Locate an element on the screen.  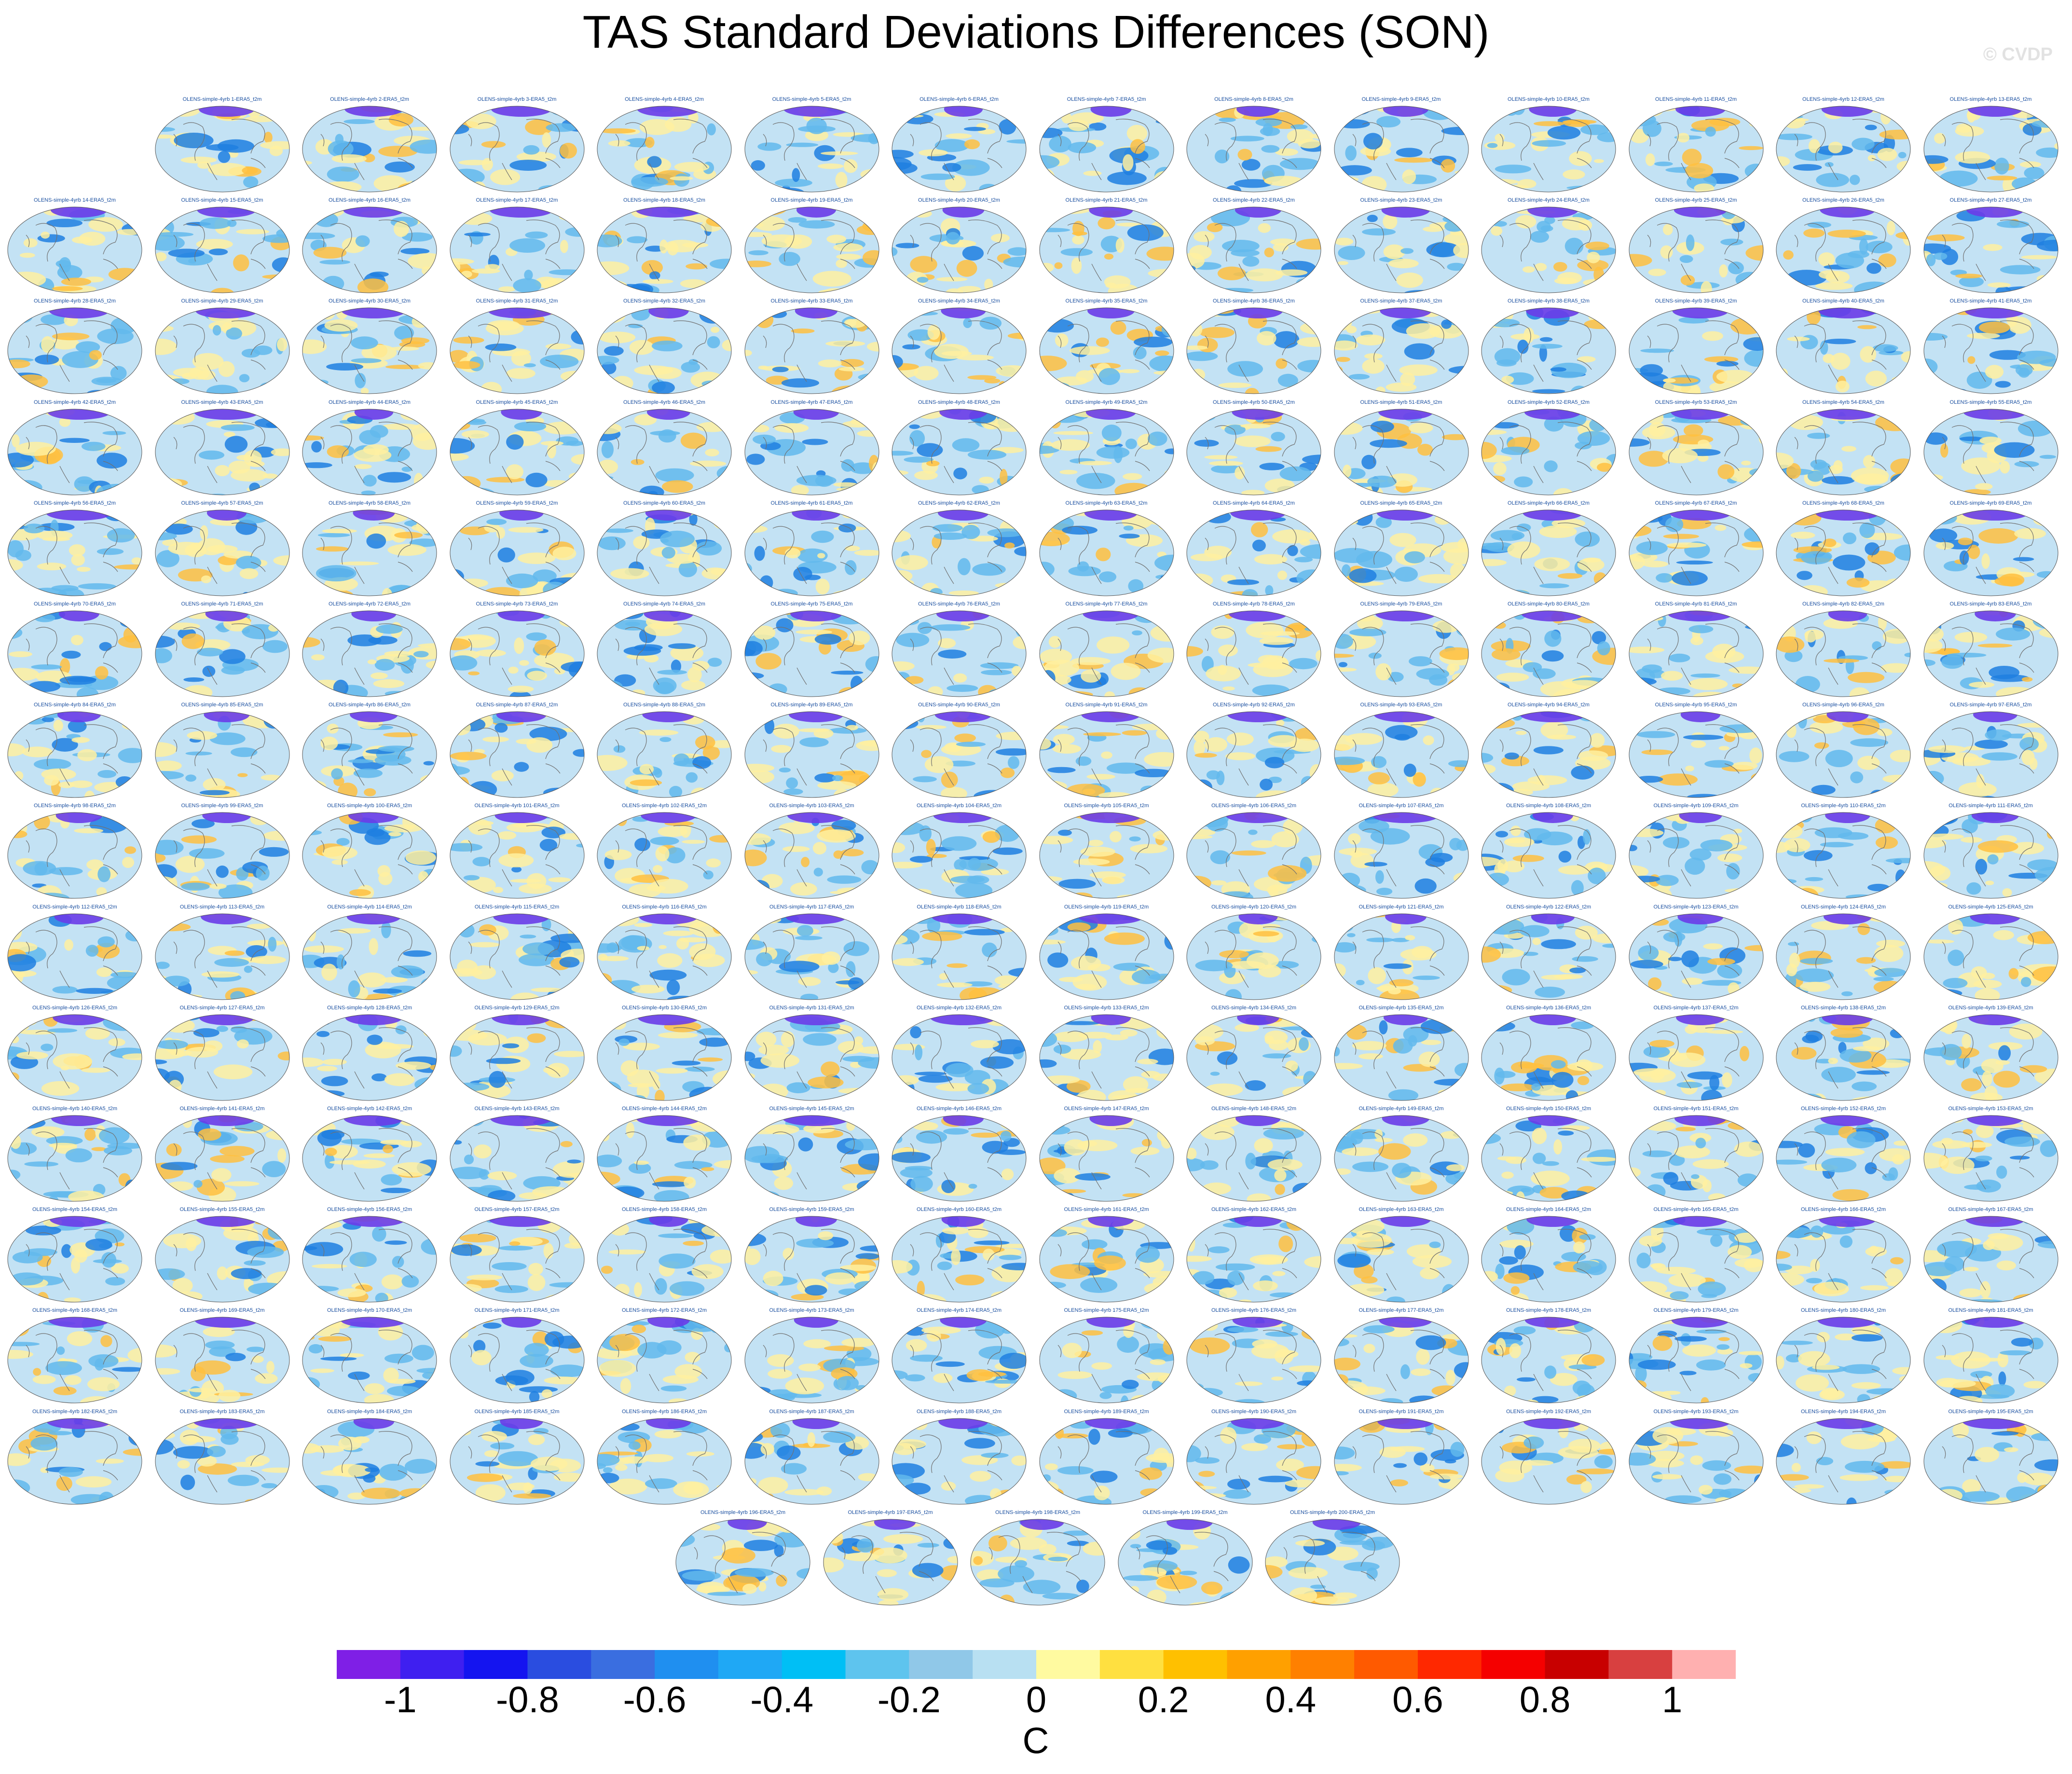
panel-title: OLENS-simple-4yrb 176-ERA5_t2m is located at coordinates (1254, 1310).